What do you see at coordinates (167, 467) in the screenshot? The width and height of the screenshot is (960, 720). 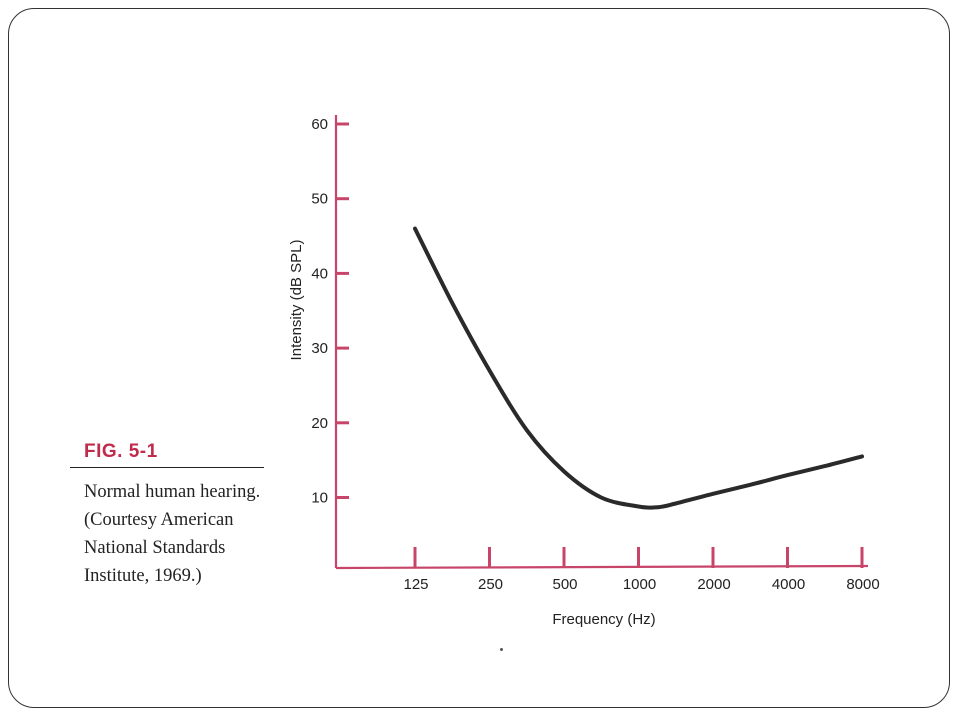 I see `caption-divider` at bounding box center [167, 467].